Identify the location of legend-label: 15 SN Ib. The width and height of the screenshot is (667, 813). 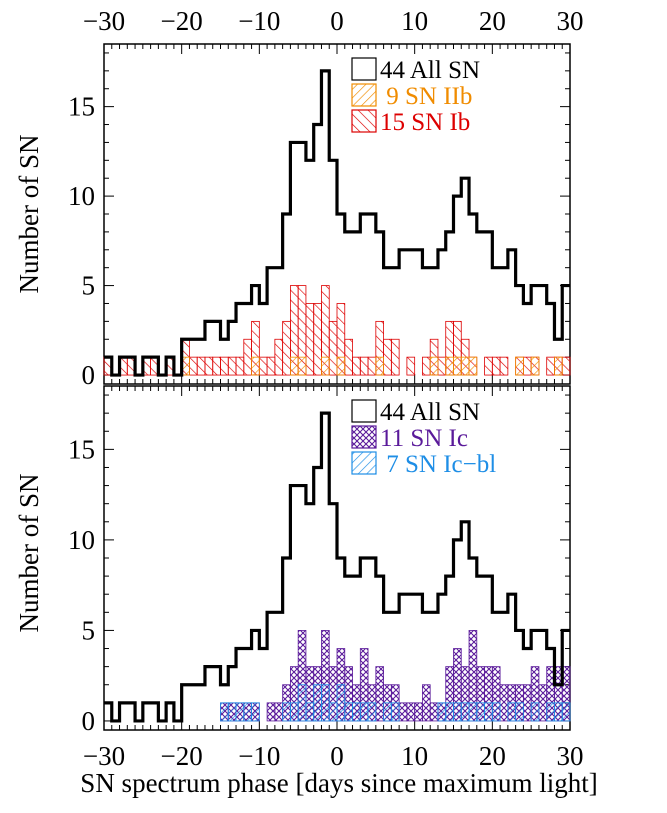
(425, 122).